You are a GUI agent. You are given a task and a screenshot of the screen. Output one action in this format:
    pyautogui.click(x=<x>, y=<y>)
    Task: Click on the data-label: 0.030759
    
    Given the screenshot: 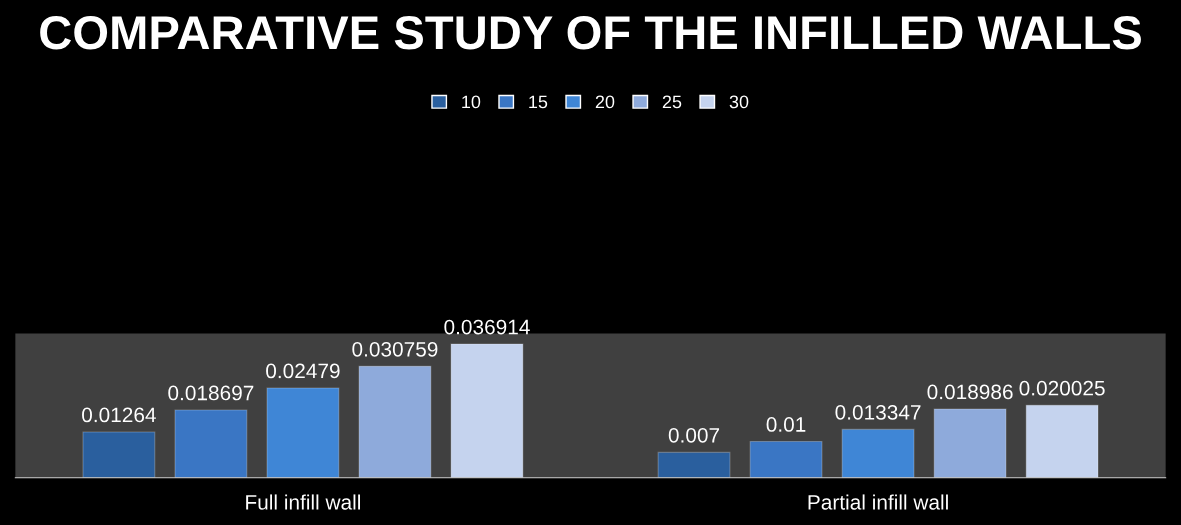 What is the action you would take?
    pyautogui.click(x=395, y=349)
    